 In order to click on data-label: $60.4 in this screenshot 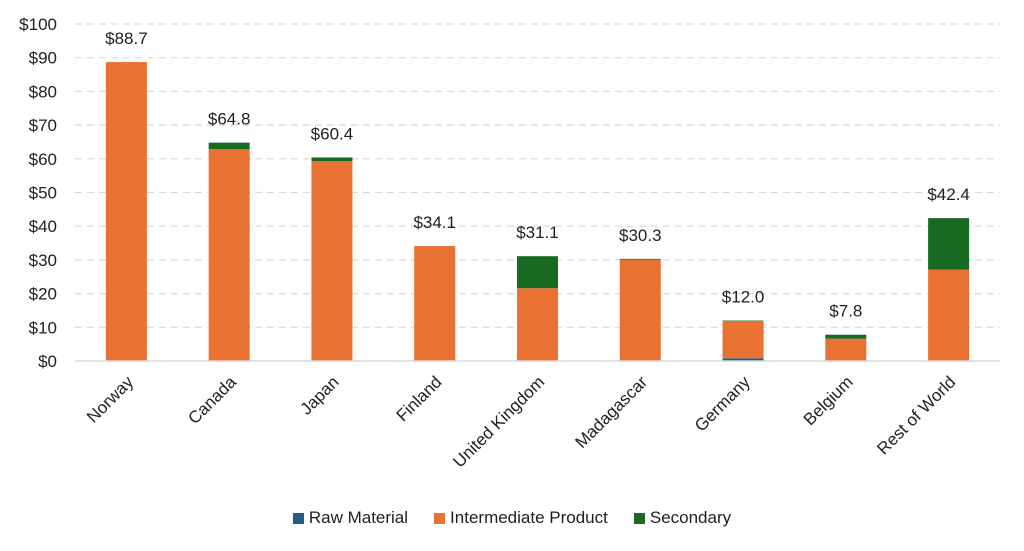, I will do `click(332, 133)`.